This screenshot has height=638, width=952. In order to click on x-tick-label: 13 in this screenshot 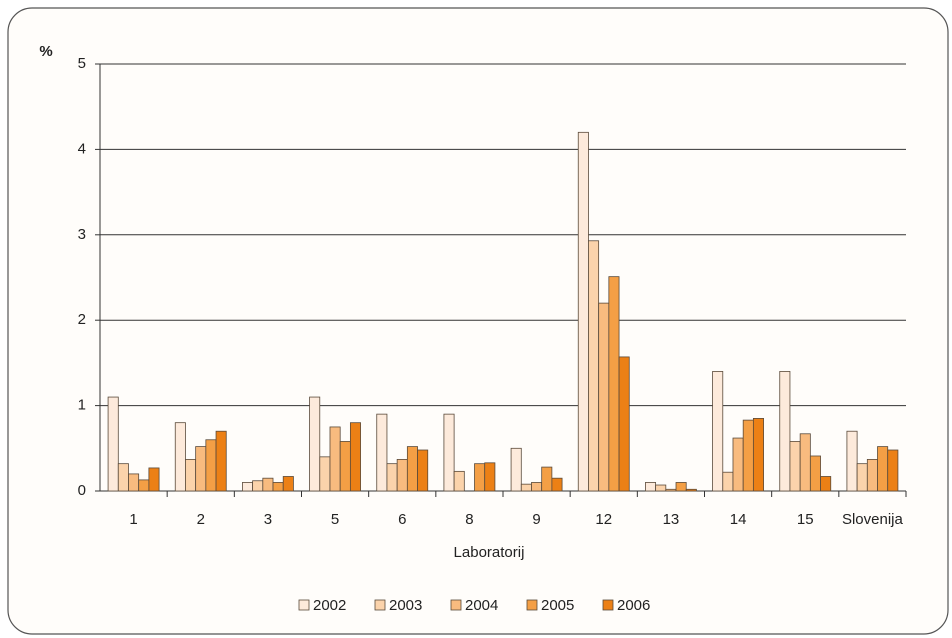, I will do `click(671, 519)`.